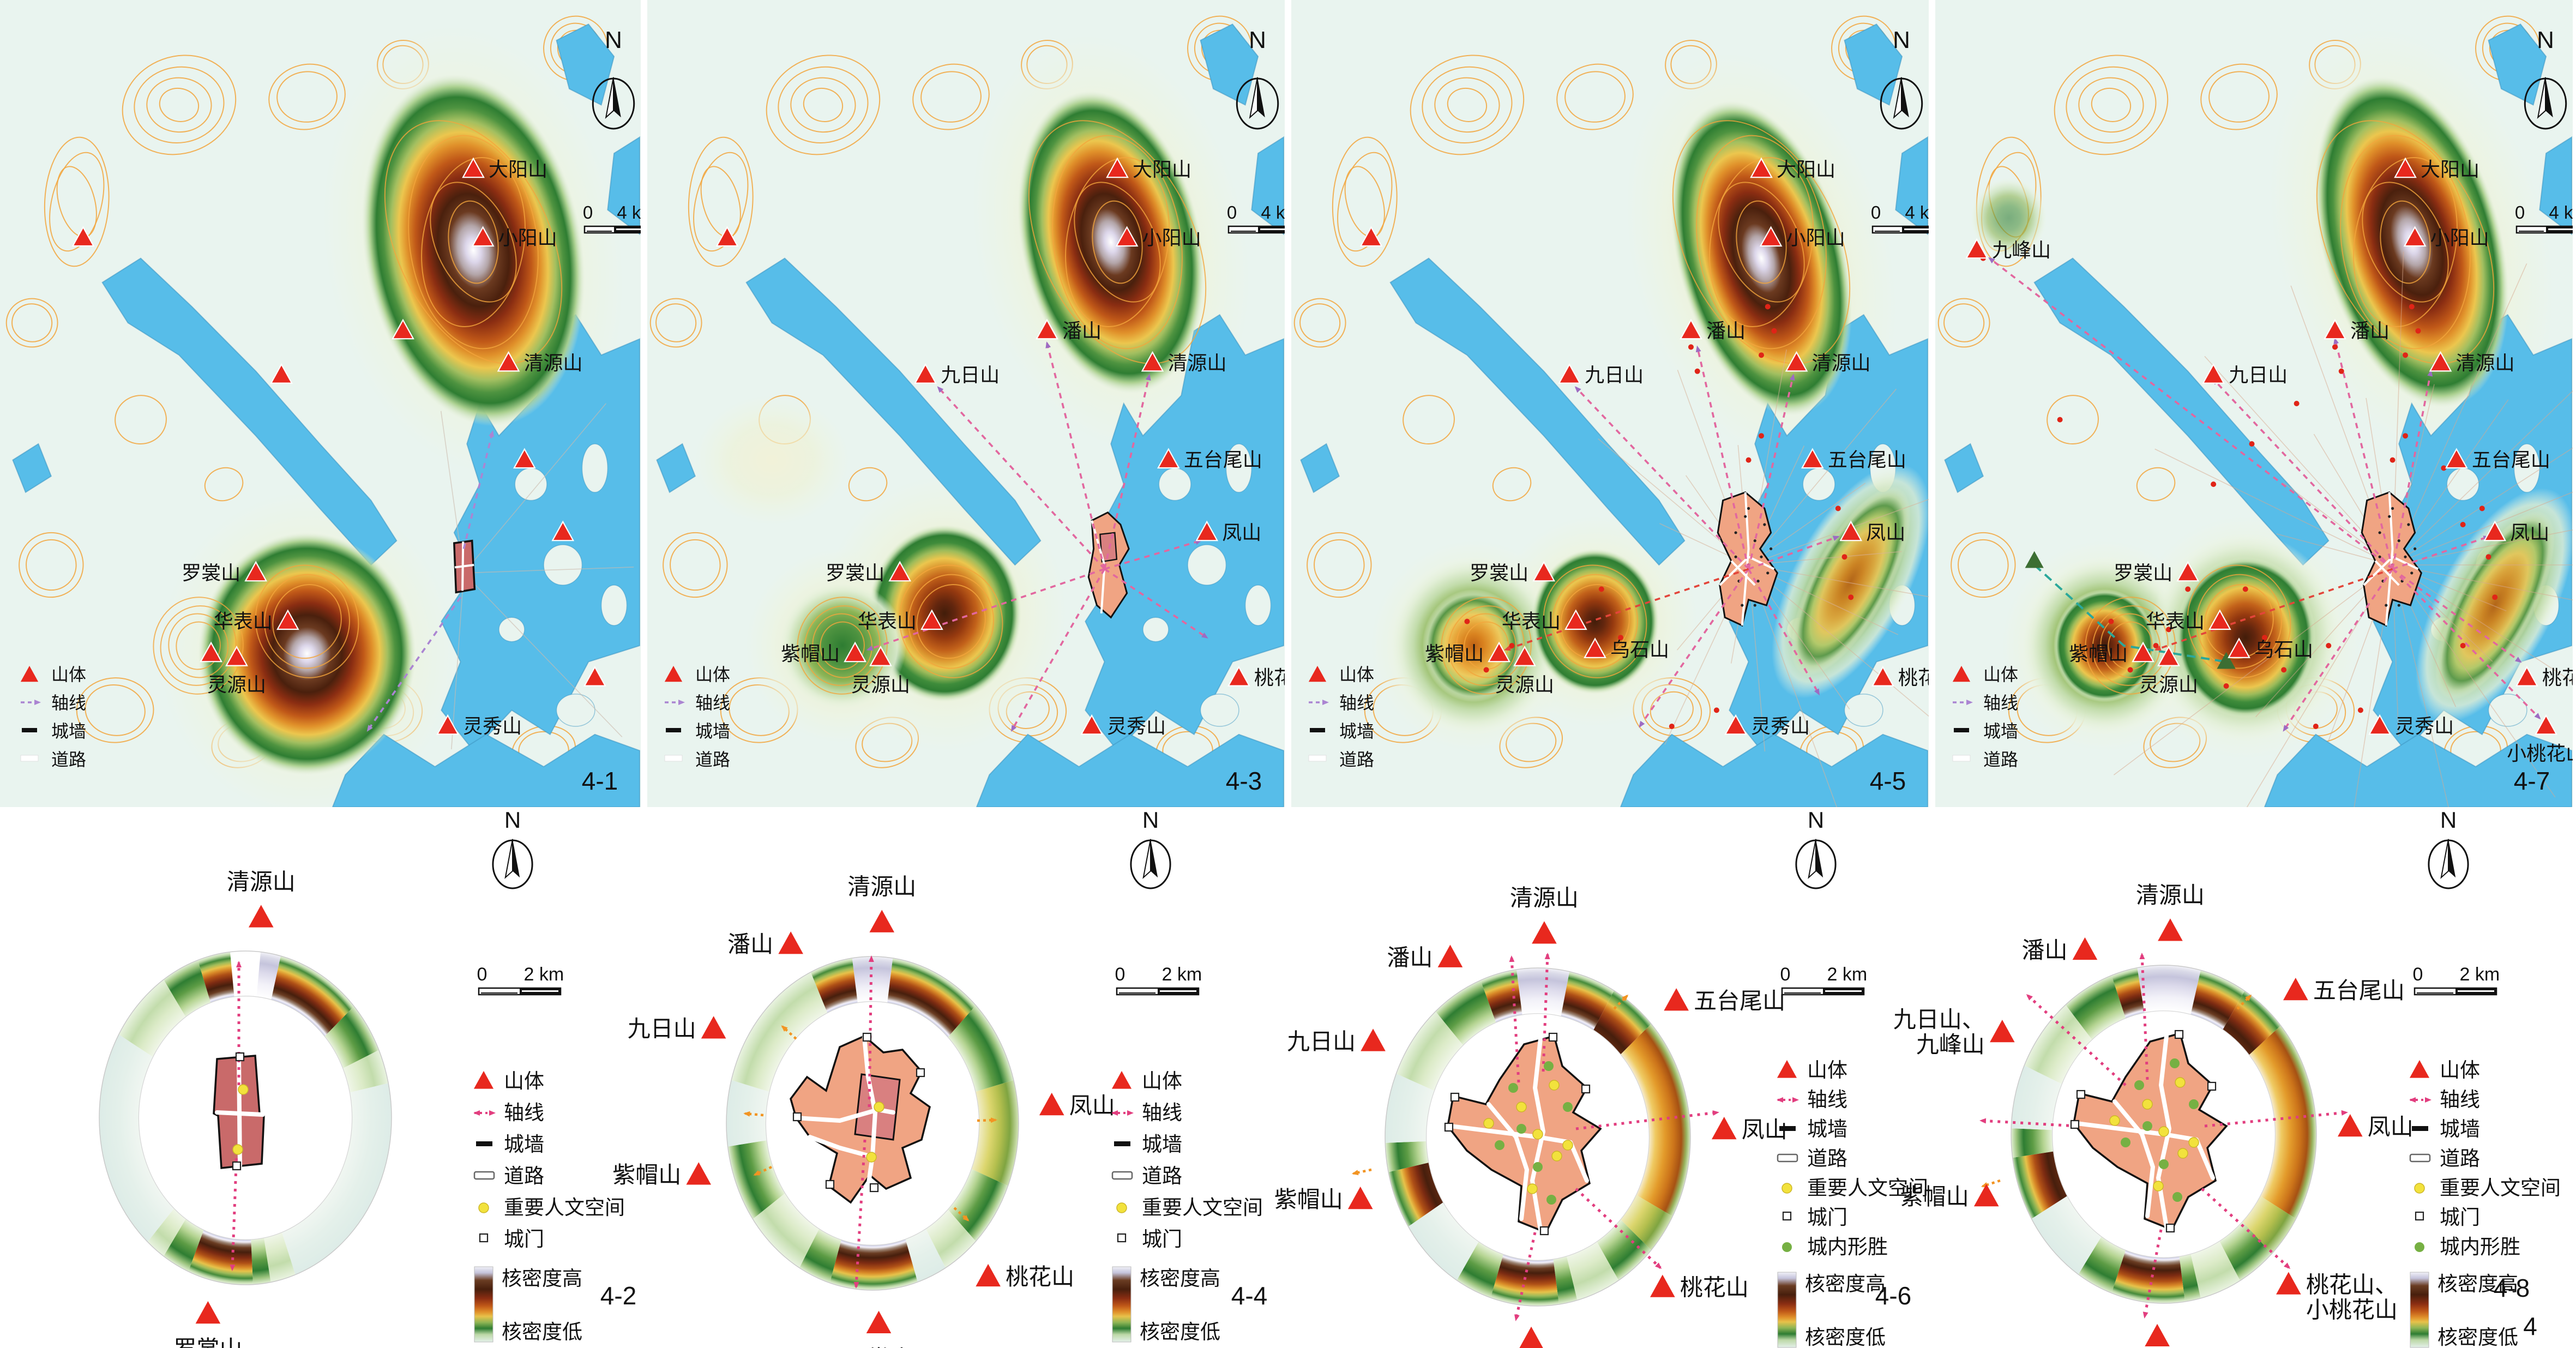  What do you see at coordinates (2129, 613) in the screenshot?
I see `axis-teal` at bounding box center [2129, 613].